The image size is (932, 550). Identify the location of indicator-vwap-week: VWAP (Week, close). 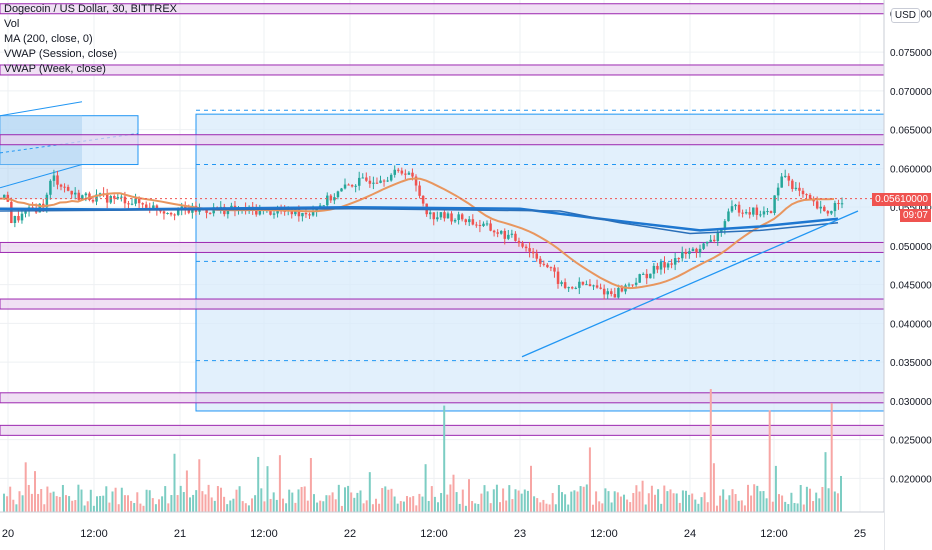
(55, 69).